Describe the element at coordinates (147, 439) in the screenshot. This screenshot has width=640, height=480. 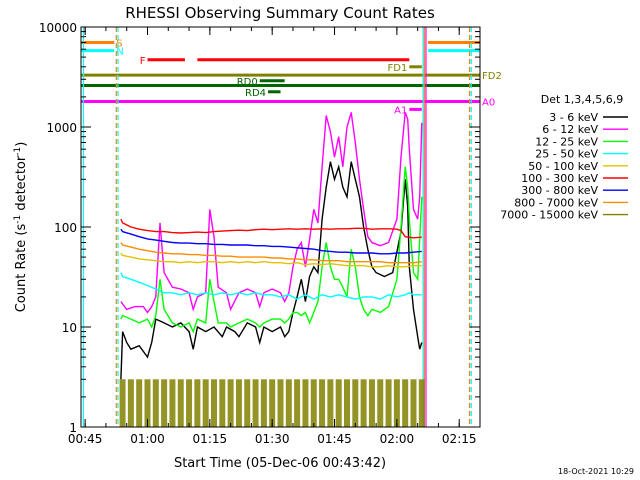
I see `x-tick-label: 01:00` at that location.